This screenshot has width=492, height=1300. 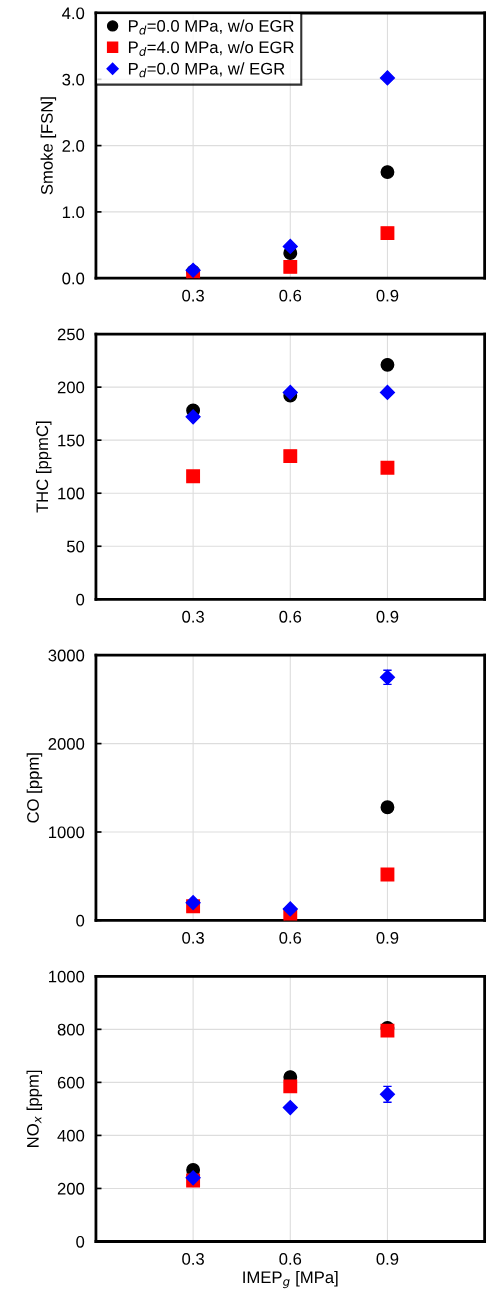 What do you see at coordinates (43, 467) in the screenshot?
I see `y-axis-title: THC [ppmC]` at bounding box center [43, 467].